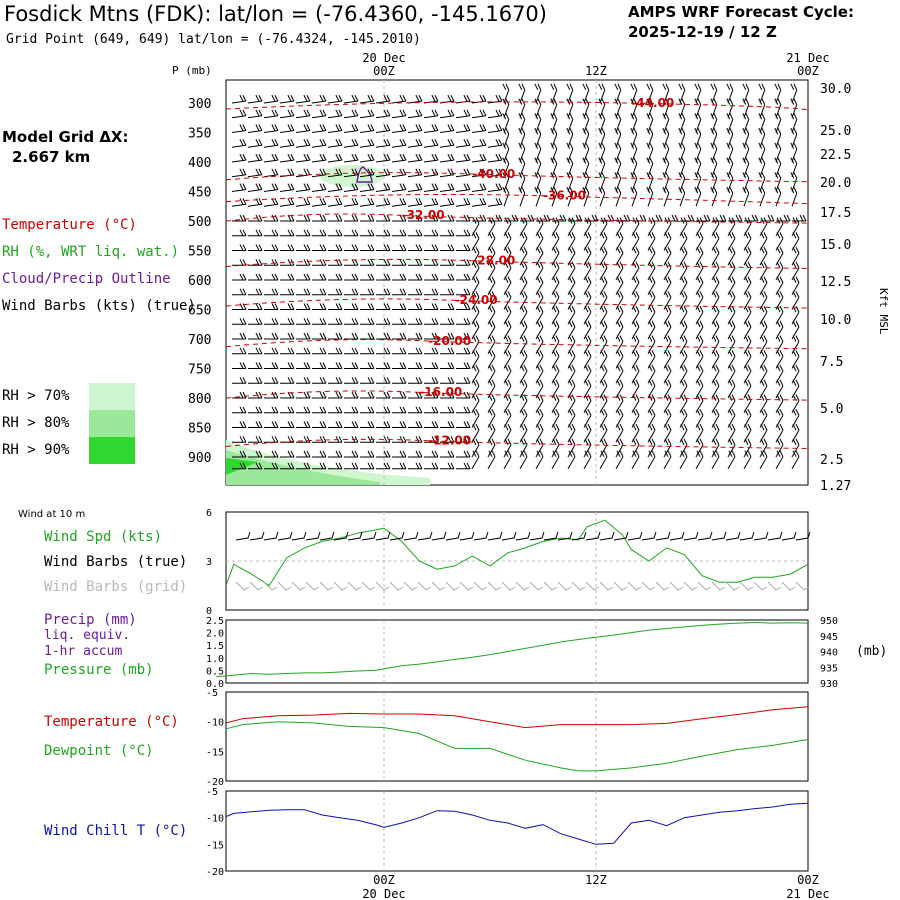  I want to click on y-tick: 2.5, so click(215, 621).